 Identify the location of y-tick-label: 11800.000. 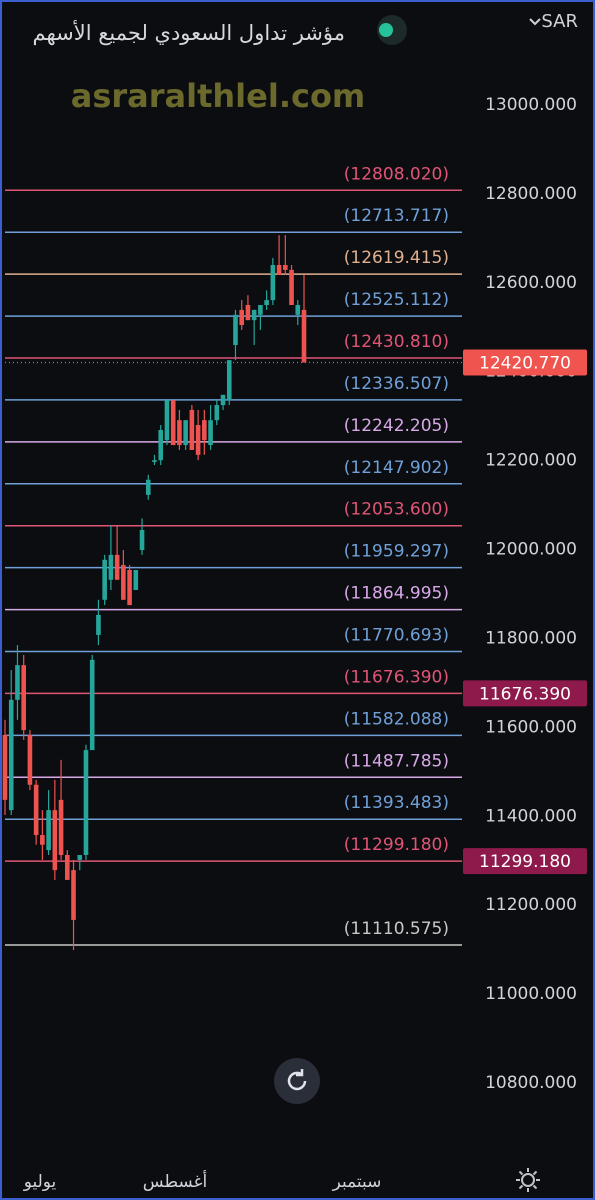
(531, 638).